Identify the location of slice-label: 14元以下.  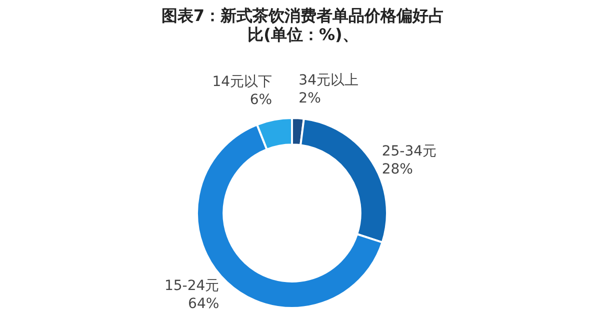
(242, 82).